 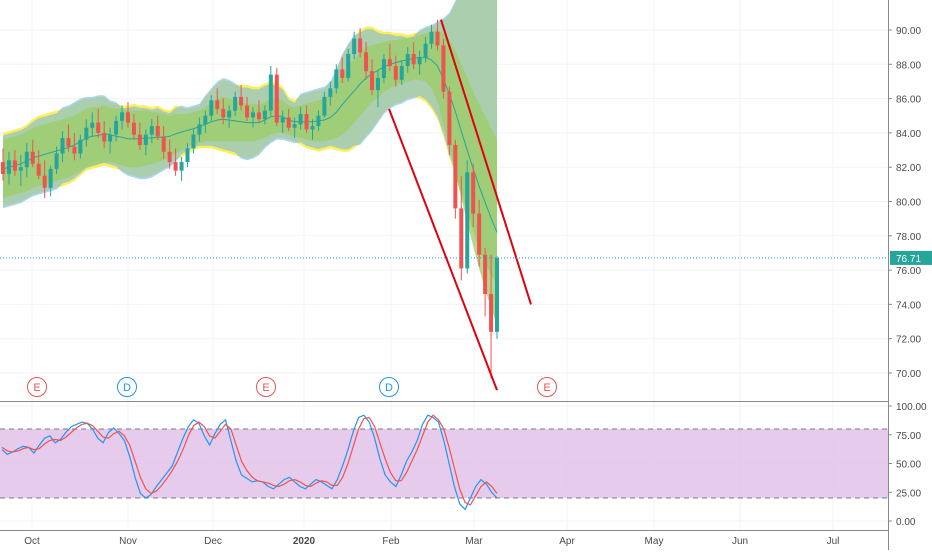 What do you see at coordinates (908, 374) in the screenshot?
I see `price-tick-label-0: 70.00` at bounding box center [908, 374].